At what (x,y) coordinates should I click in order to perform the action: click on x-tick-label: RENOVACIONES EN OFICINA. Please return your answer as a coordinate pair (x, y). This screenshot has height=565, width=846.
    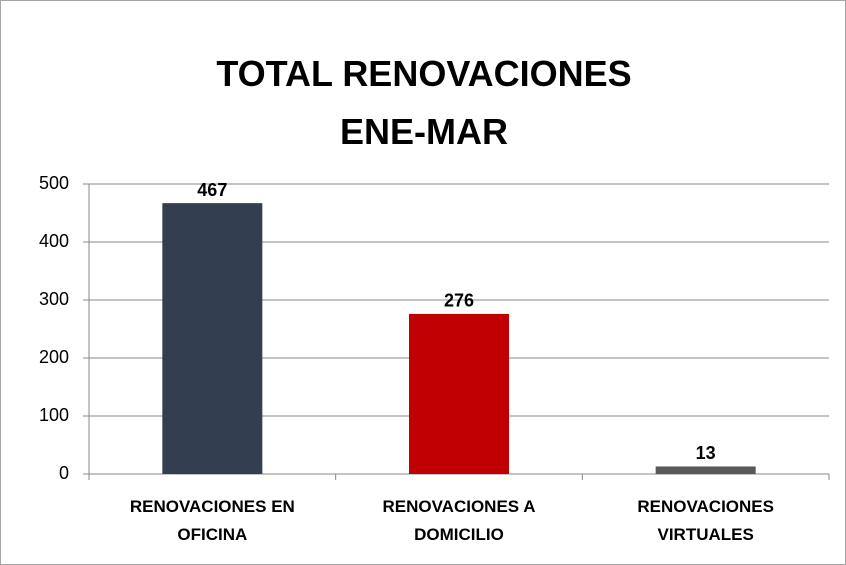
    Looking at the image, I should click on (212, 520).